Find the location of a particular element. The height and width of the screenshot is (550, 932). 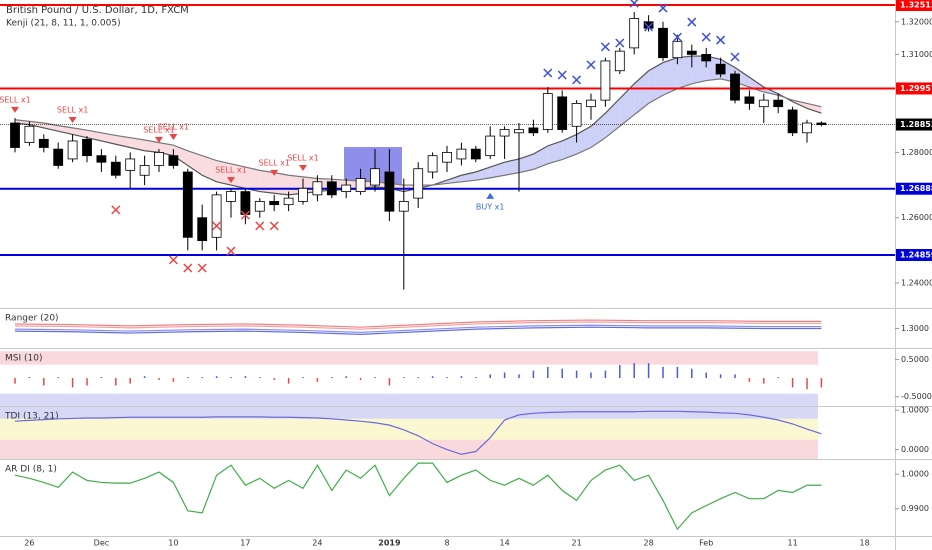

level-label: 1.29957 is located at coordinates (916, 88).